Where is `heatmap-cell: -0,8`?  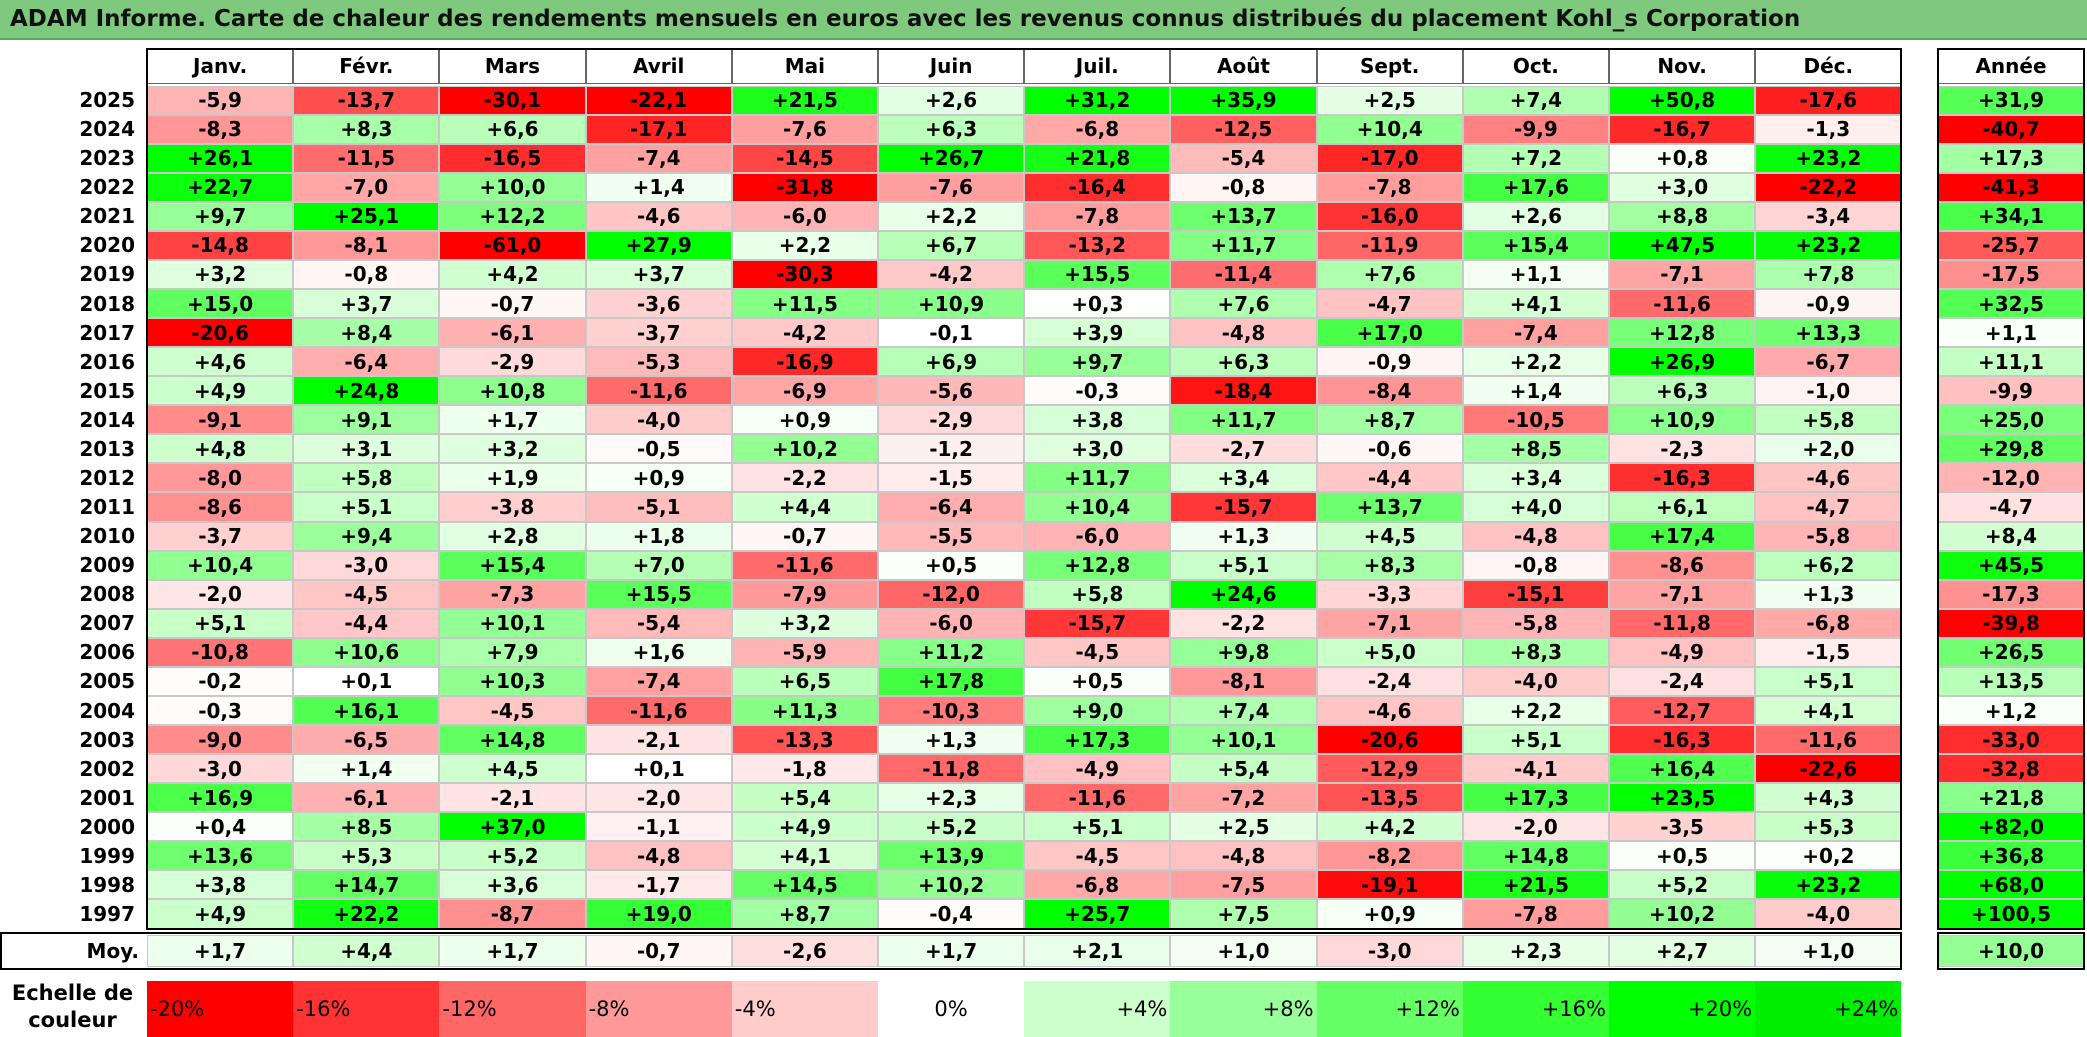
heatmap-cell: -0,8 is located at coordinates (1243, 187).